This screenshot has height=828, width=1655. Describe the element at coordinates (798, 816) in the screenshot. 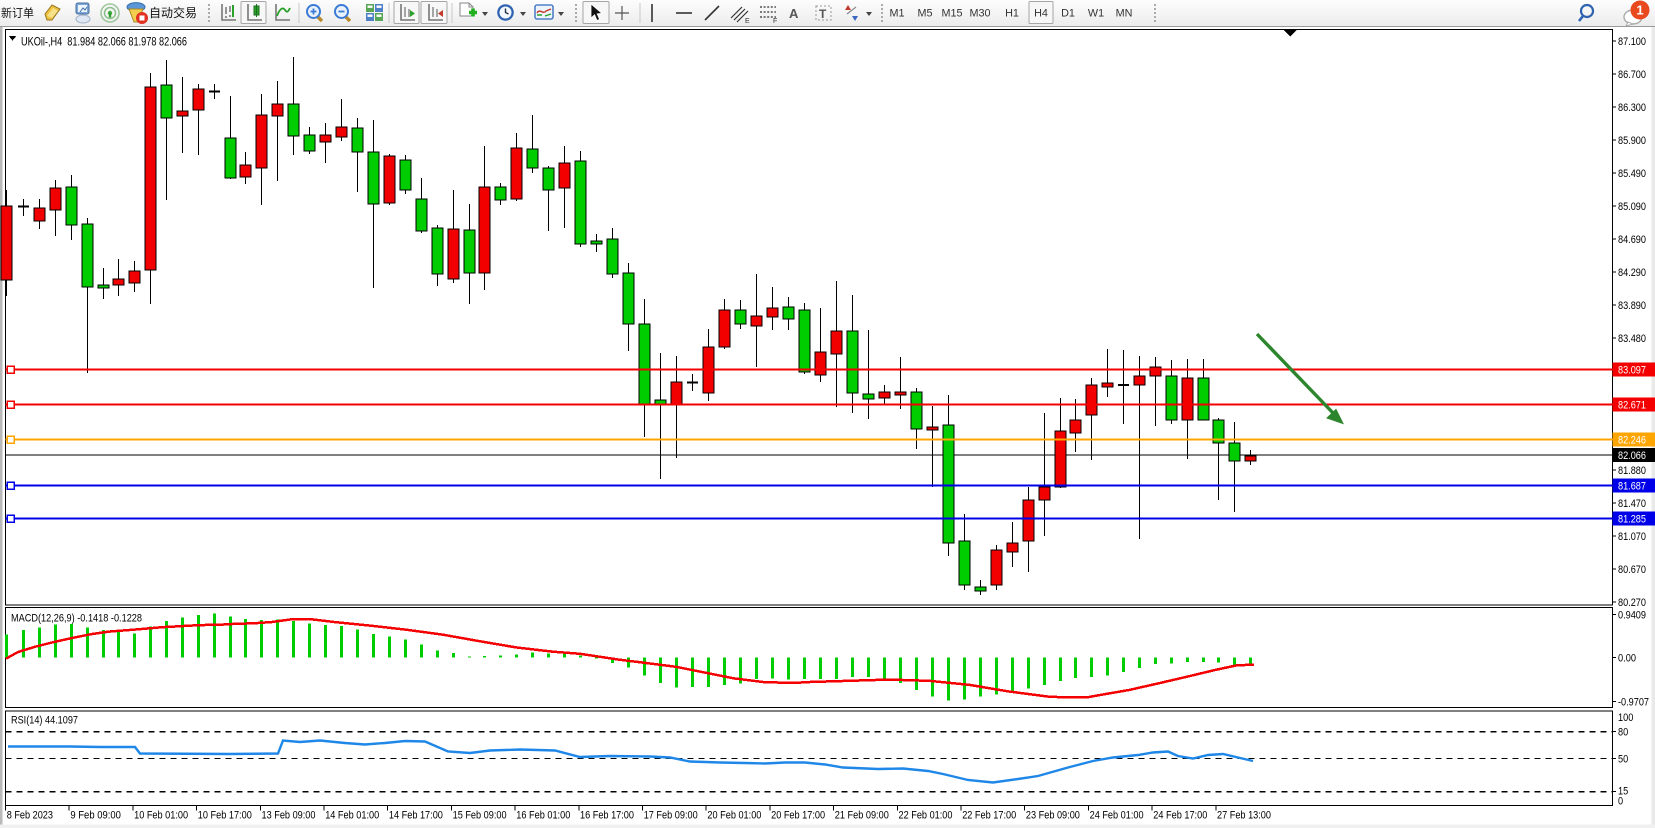

I see `svg-text: 20 Feb 17:00` at that location.